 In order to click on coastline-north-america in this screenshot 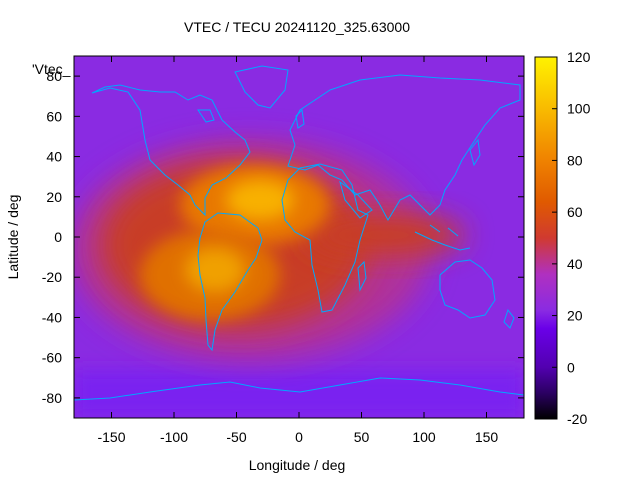, I will do `click(171, 150)`.